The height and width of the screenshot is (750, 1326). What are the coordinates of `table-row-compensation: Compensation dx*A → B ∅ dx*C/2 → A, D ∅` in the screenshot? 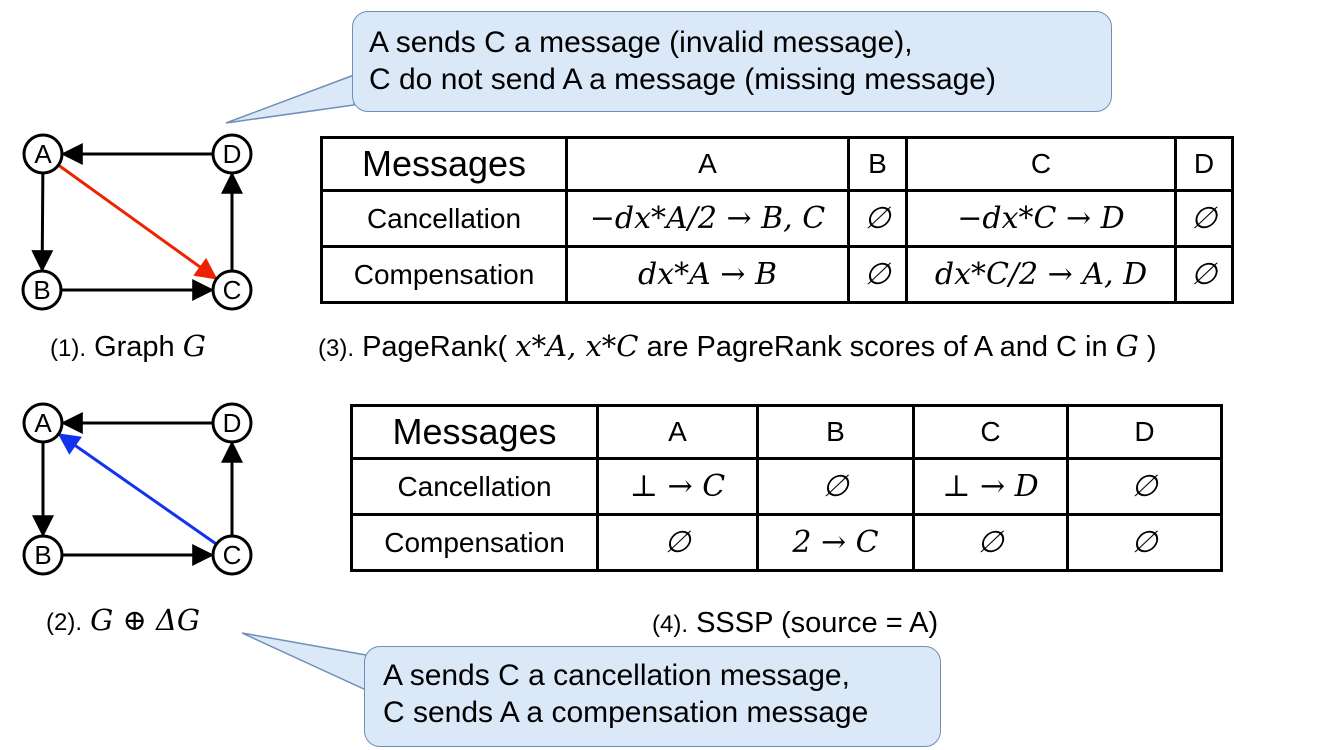 It's located at (777, 274).